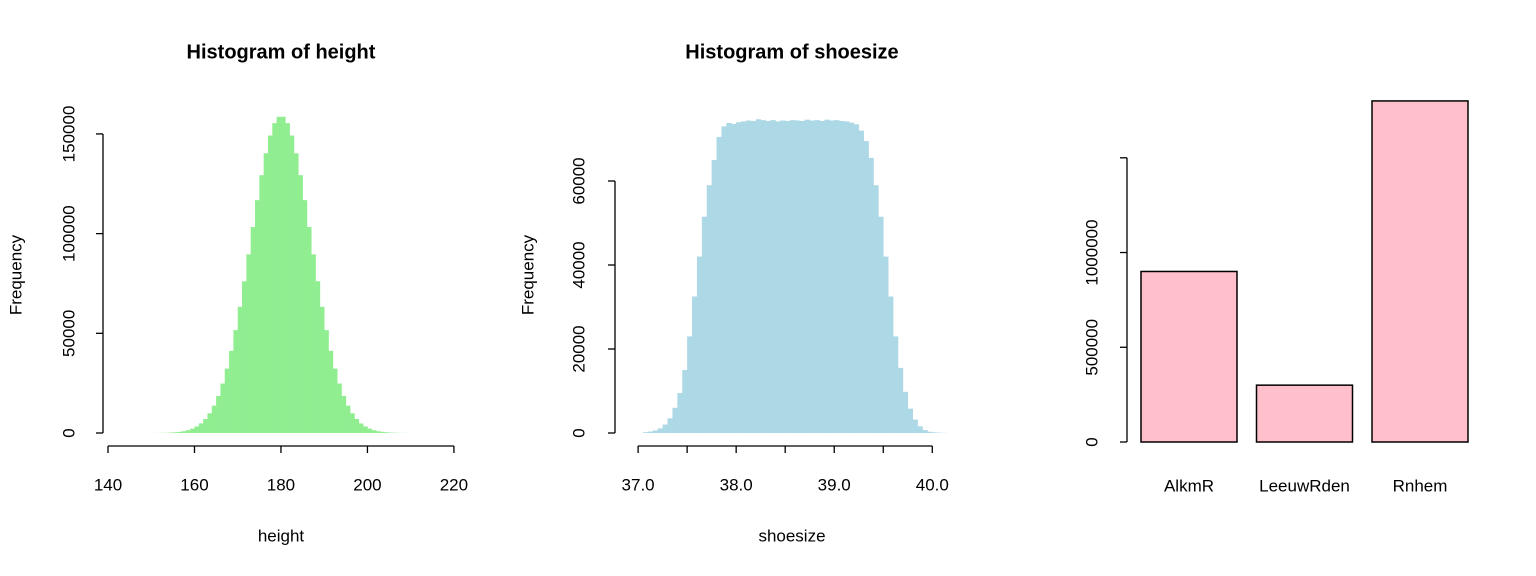  I want to click on chart-title: Histogram of shoesize, so click(791, 52).